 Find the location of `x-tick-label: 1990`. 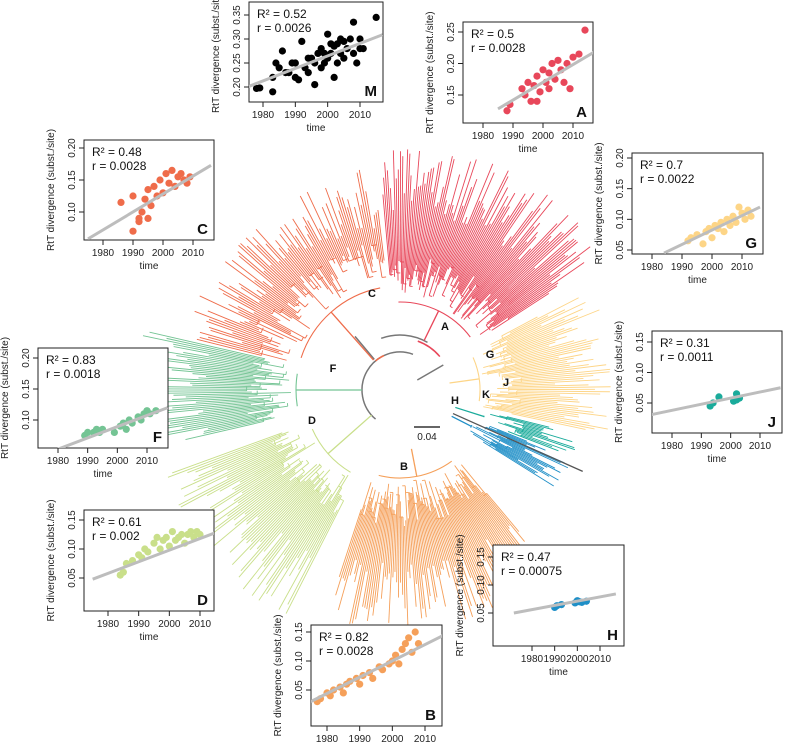

x-tick-label: 1990 is located at coordinates (701, 446).